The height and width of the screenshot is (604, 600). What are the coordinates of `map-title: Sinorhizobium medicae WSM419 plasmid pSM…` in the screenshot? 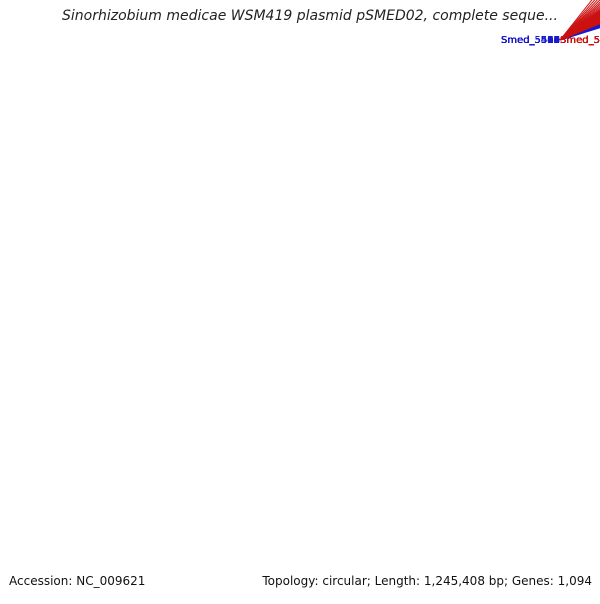 It's located at (310, 16).